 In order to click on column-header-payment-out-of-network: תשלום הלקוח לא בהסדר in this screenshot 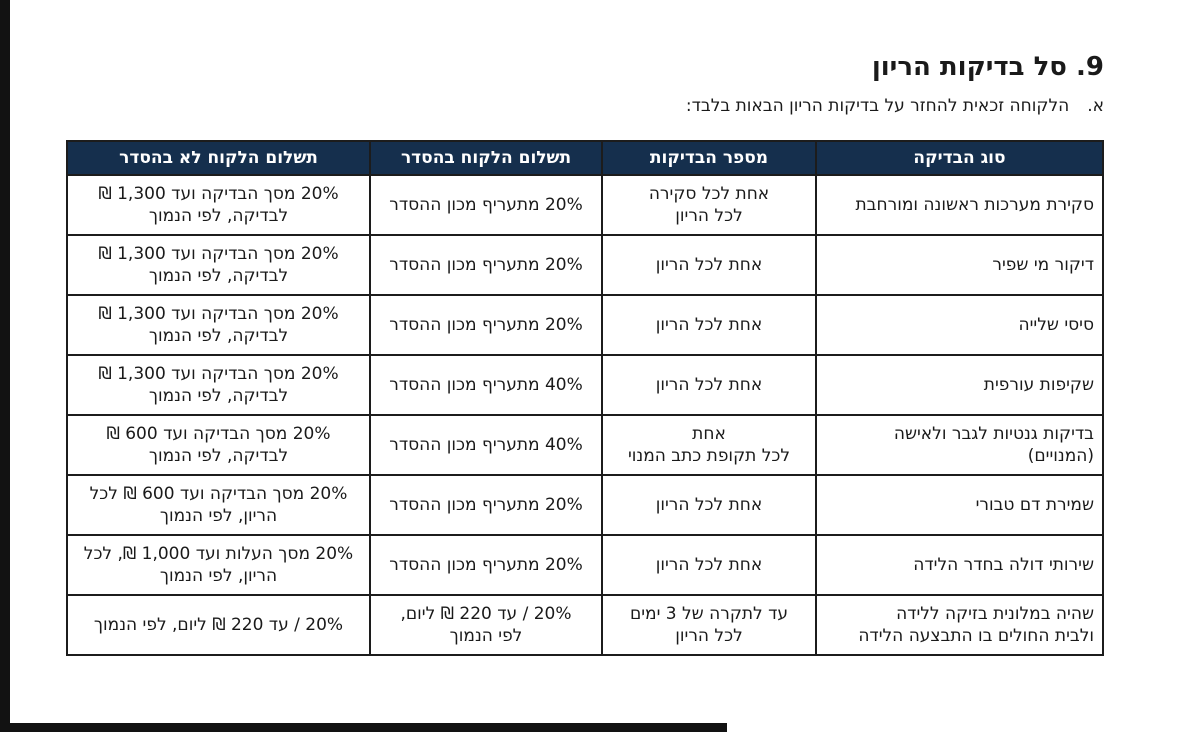, I will do `click(218, 158)`.